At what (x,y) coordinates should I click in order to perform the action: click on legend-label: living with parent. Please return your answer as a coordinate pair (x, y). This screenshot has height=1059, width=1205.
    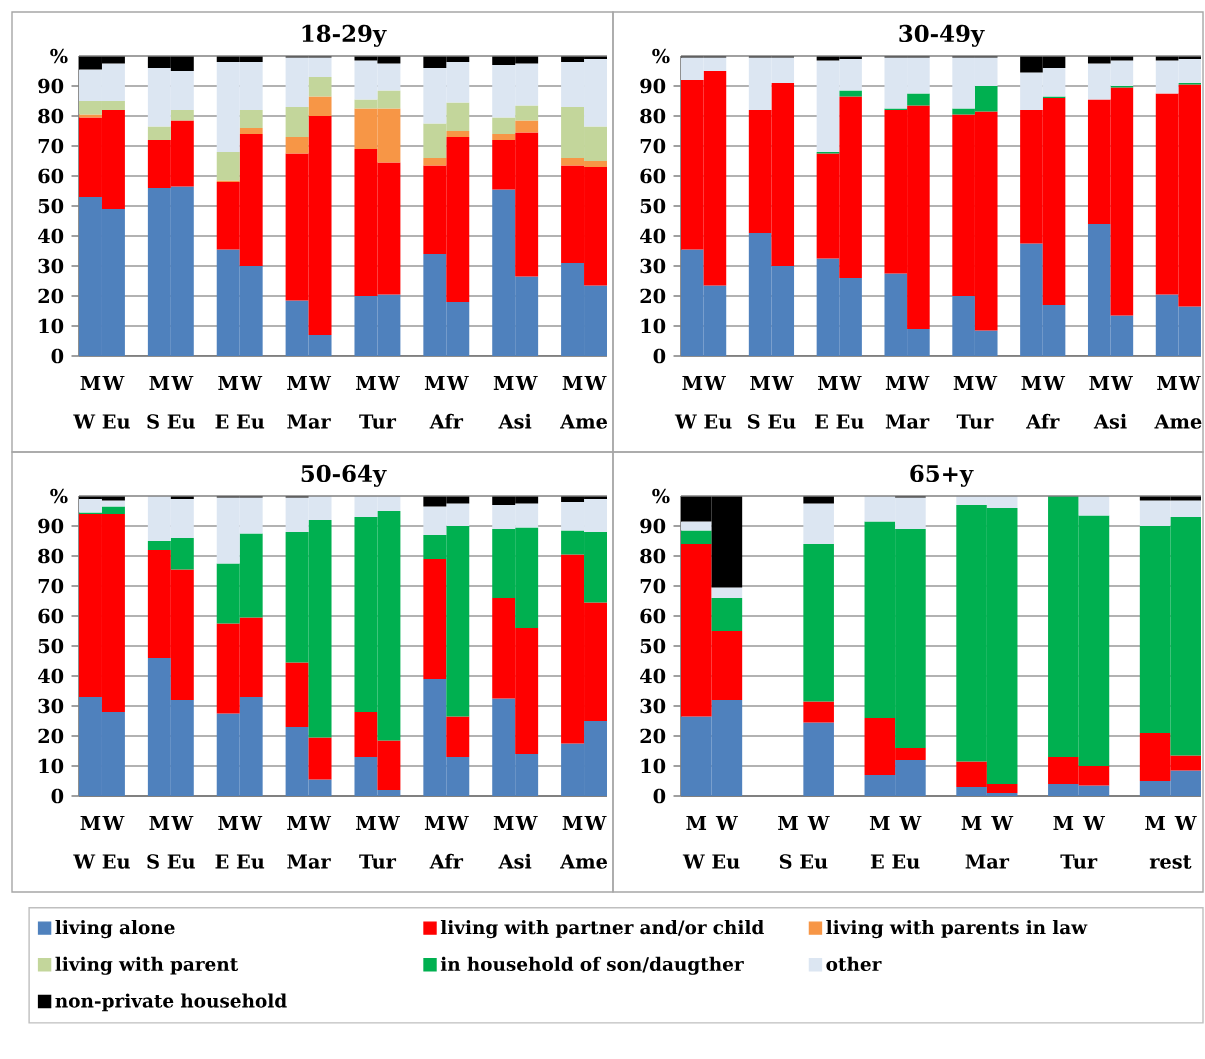
    Looking at the image, I should click on (147, 965).